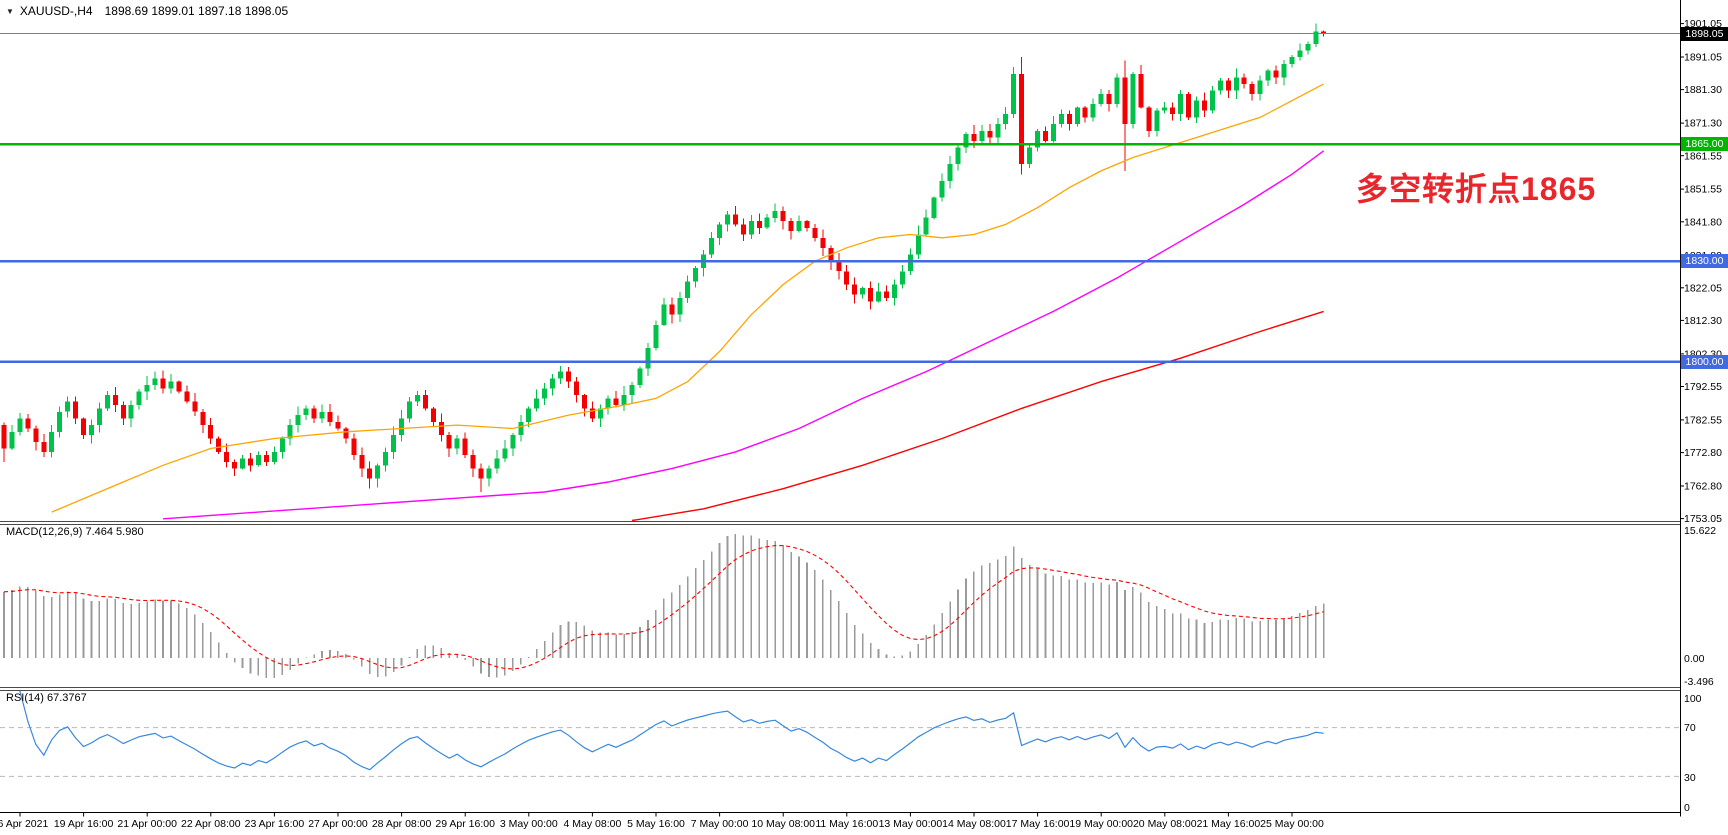  Describe the element at coordinates (529, 824) in the screenshot. I see `time-tick-label: 3 May 00:00` at that location.